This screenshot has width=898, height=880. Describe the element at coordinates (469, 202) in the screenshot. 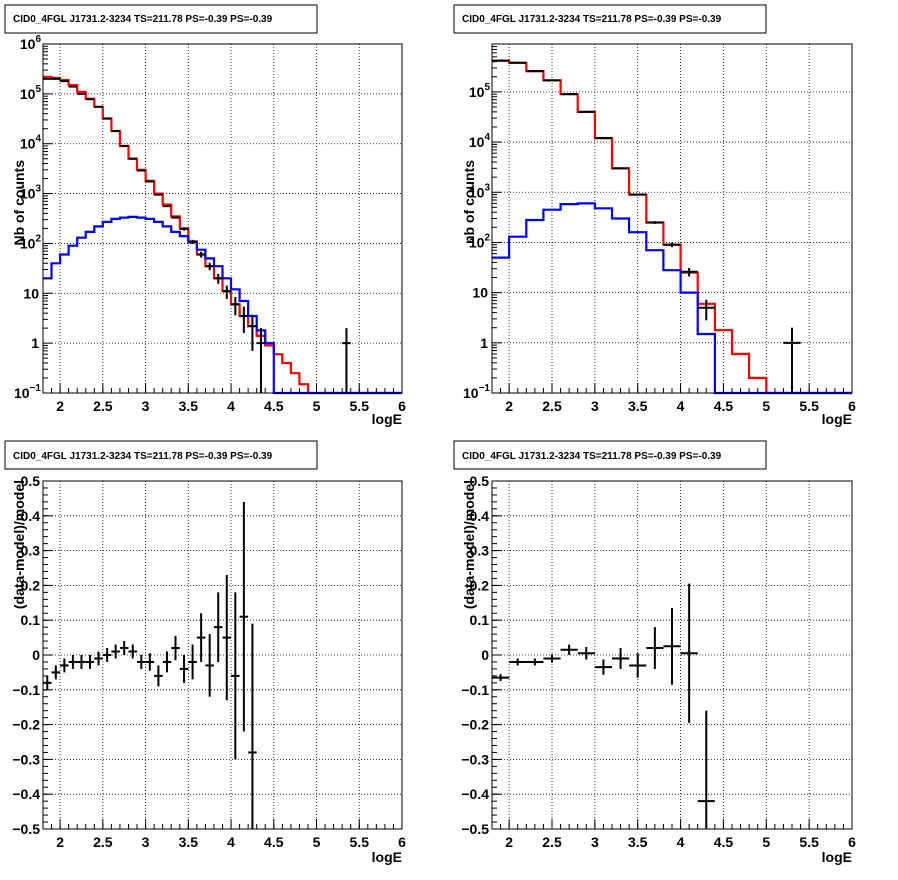

I see `y-axis-label: nb of counts` at that location.